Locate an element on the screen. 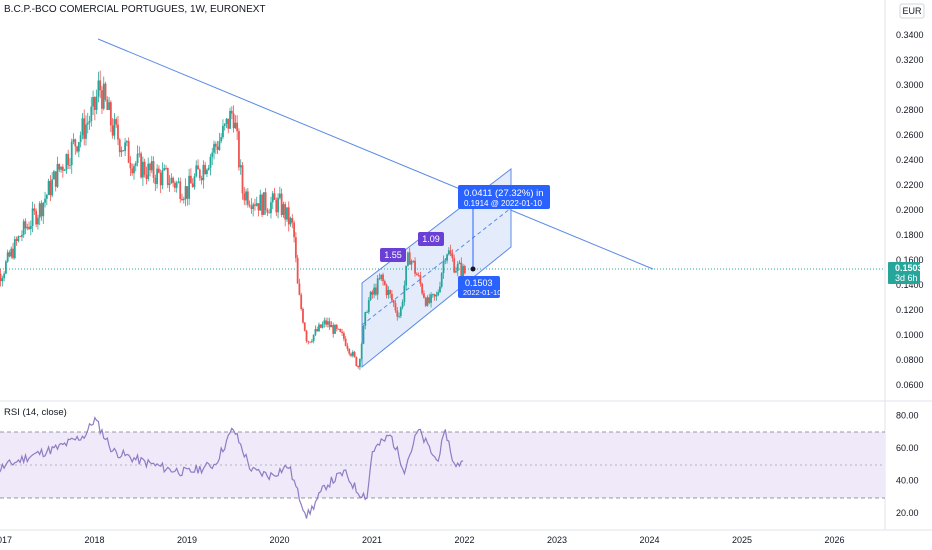  rsi-indicator-label: RSI (14, close) is located at coordinates (35, 412).